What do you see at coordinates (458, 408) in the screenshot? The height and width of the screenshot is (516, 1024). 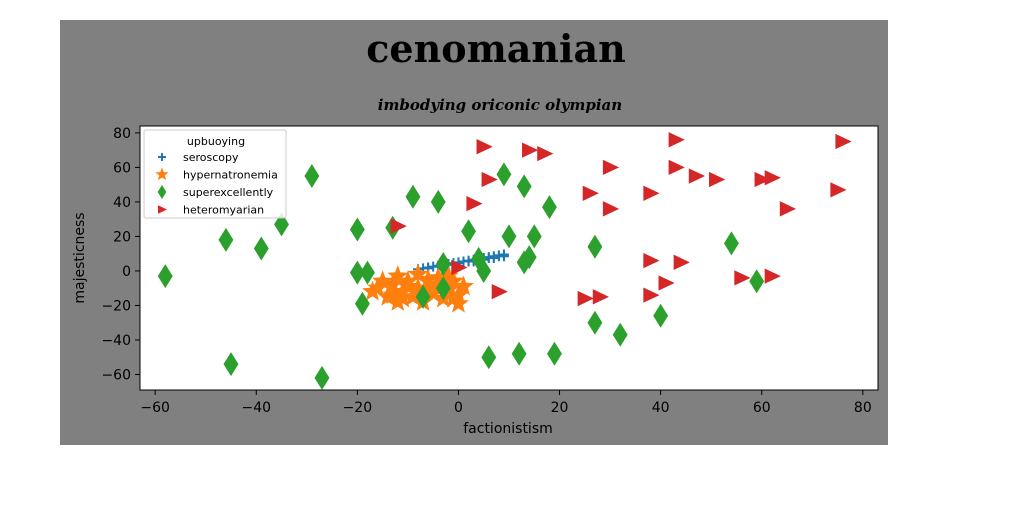 I see `x-tick-label: 0` at bounding box center [458, 408].